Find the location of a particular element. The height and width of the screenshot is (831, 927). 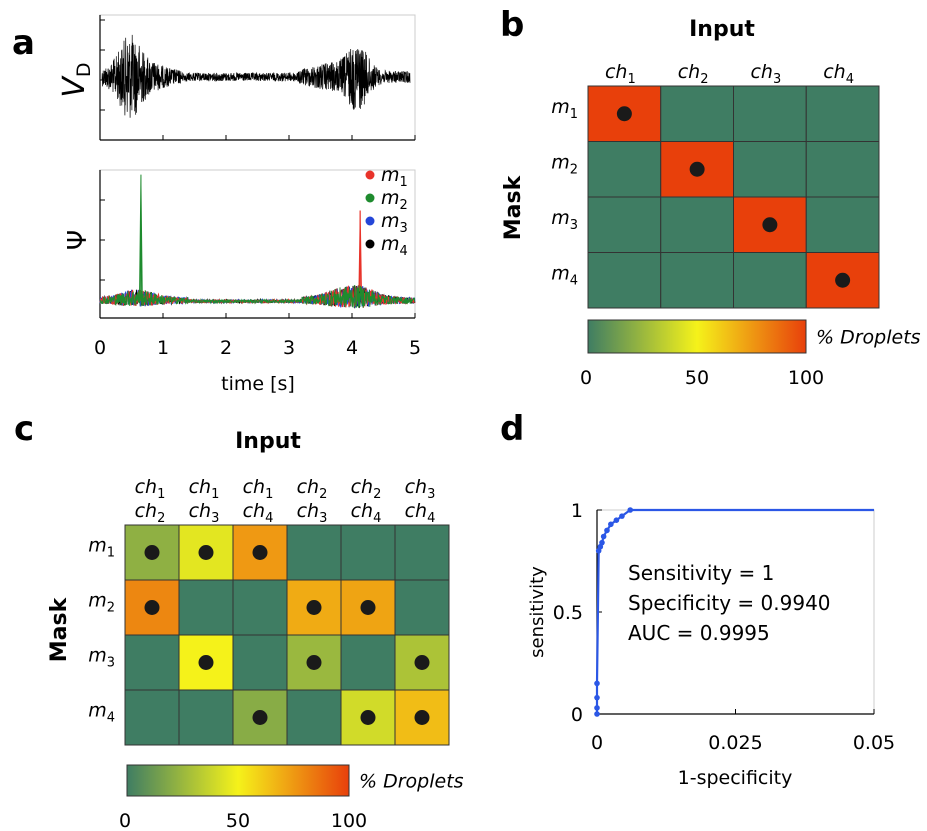

panel-c-cells is located at coordinates (287, 635).